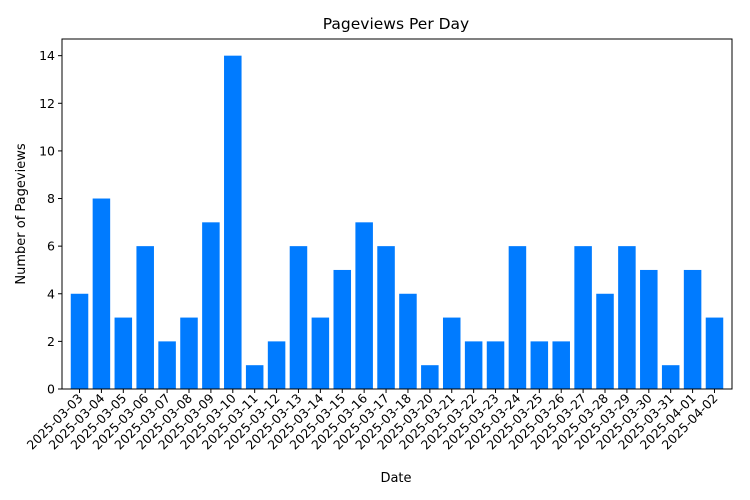  I want to click on y-tick-label: 14, so click(47, 55).